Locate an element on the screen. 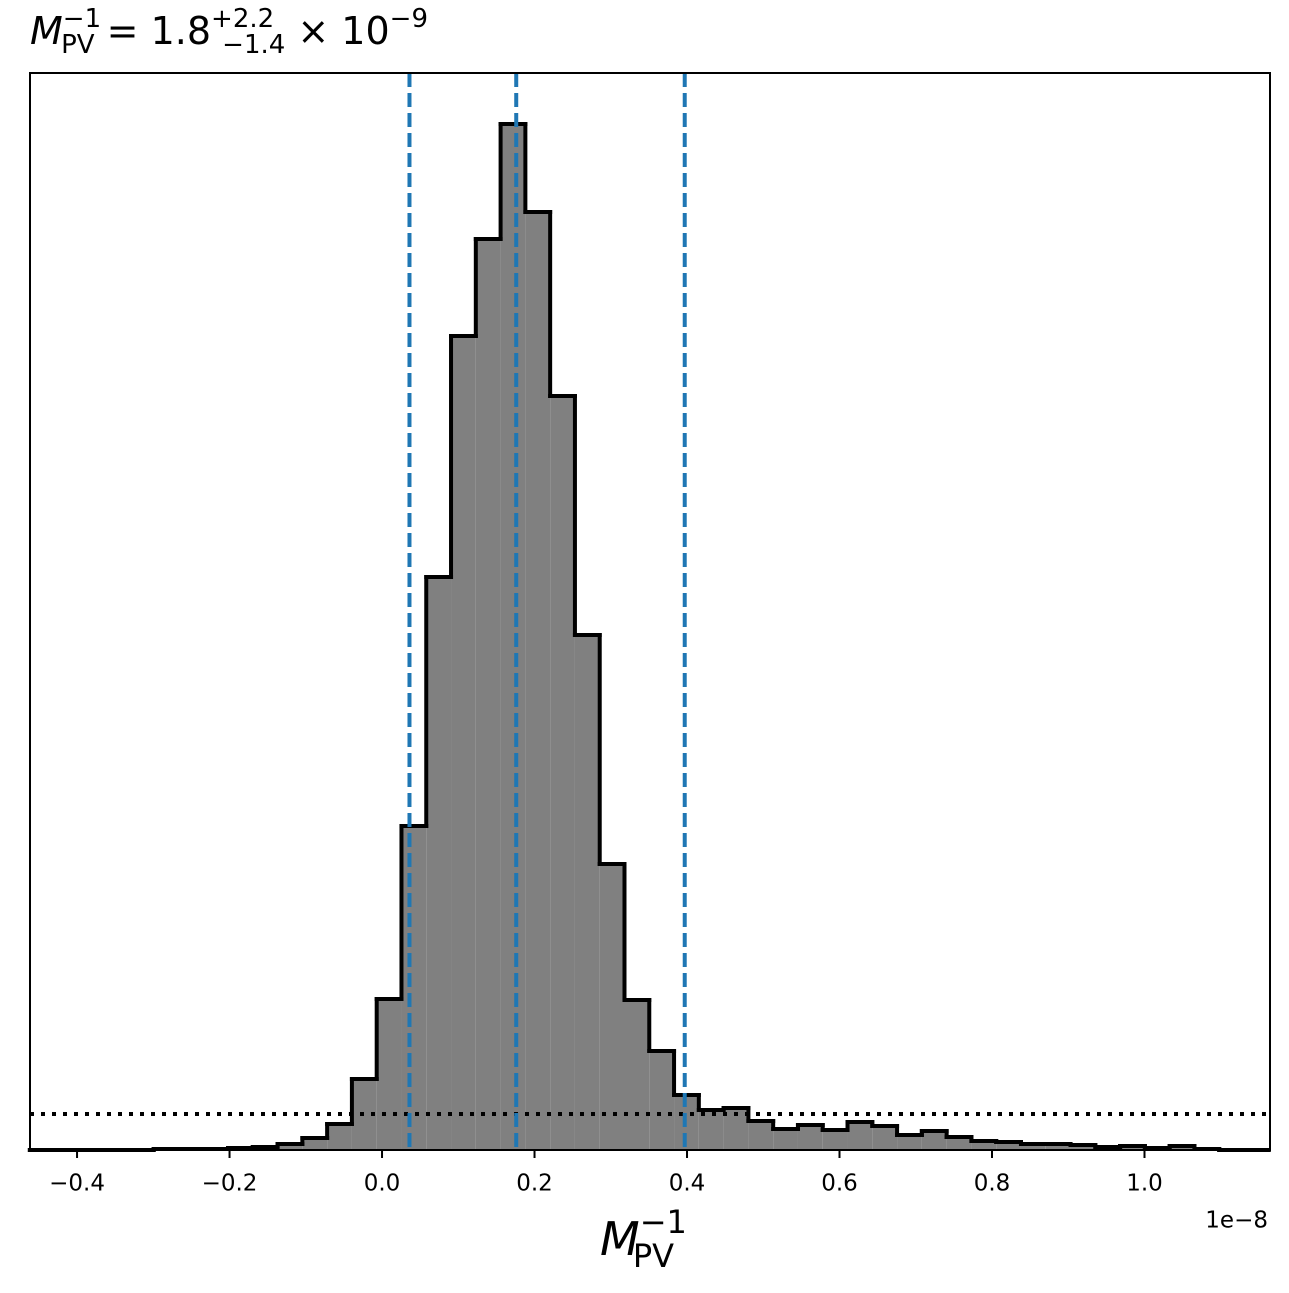  x-tick-label: 0.2 is located at coordinates (534, 1184).